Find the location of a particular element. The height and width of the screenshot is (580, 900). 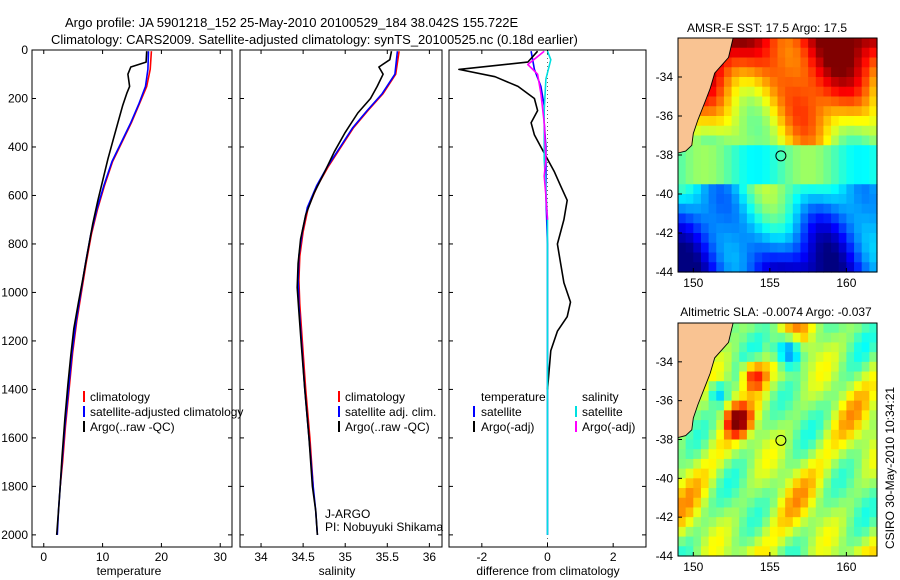

sst-map-ytick-label: -44 is located at coordinates (665, 272).